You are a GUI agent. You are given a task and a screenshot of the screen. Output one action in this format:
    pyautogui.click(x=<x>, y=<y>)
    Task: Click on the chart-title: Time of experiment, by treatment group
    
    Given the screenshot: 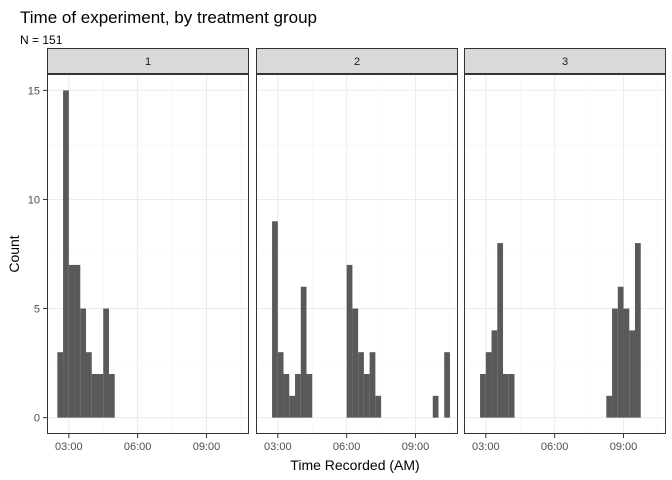 What is the action you would take?
    pyautogui.click(x=168, y=17)
    